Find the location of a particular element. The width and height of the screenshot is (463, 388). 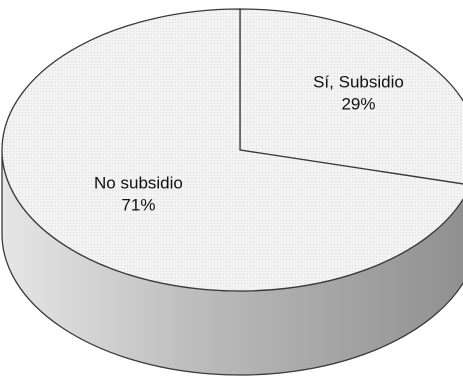

slice-label-no-subsidio: No subsidio is located at coordinates (138, 183).